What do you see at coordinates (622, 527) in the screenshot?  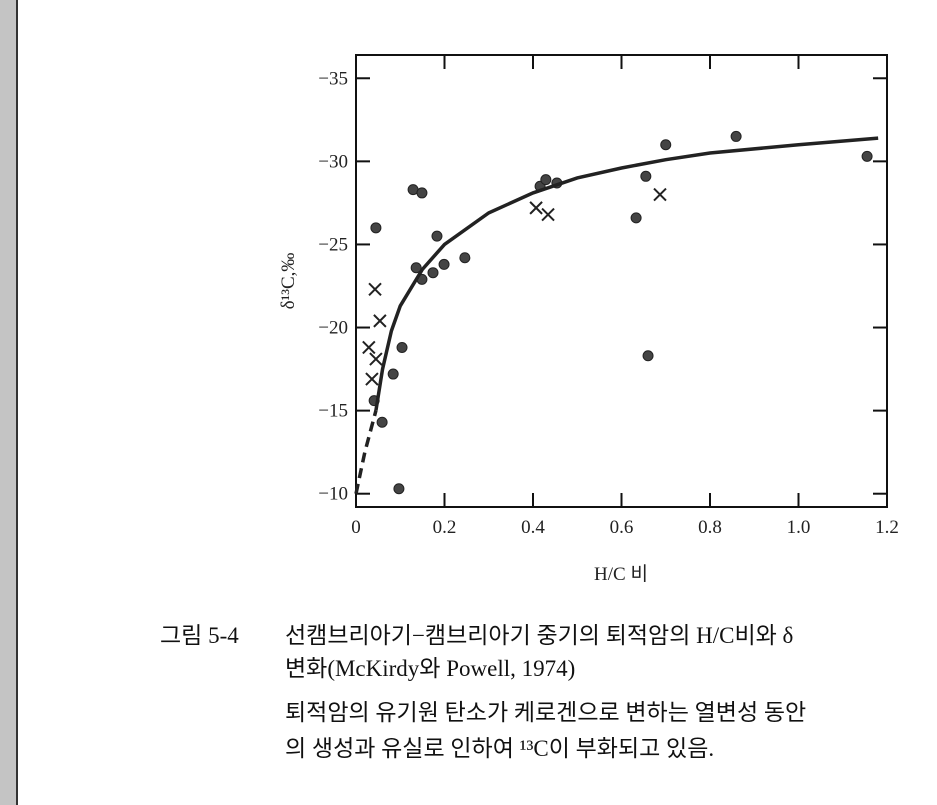 I see `x-tick-label: 0.6` at bounding box center [622, 527].